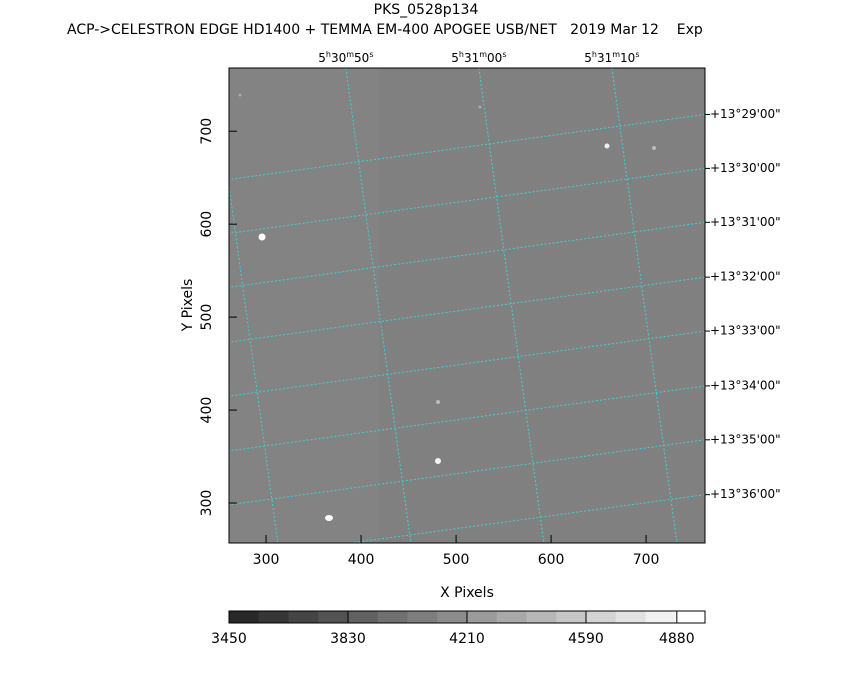 This screenshot has height=680, width=850. What do you see at coordinates (745, 331) in the screenshot?
I see `dec-tick-label: +13°33'00"` at bounding box center [745, 331].